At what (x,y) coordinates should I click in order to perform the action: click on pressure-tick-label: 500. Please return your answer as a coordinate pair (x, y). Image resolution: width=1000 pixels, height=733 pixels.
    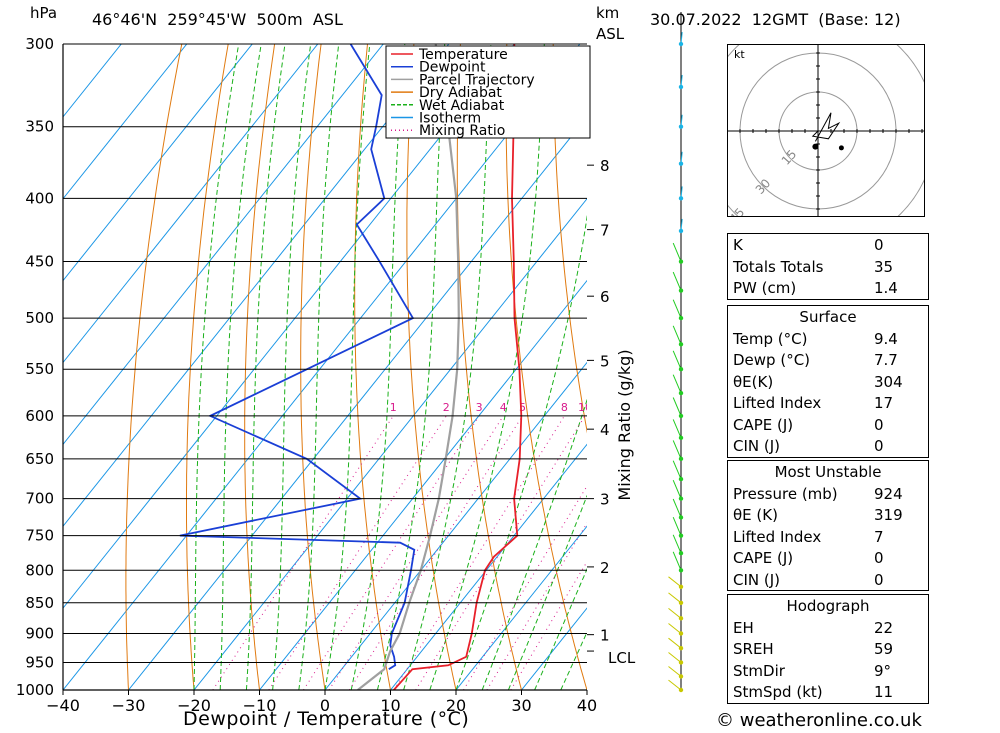
    Looking at the image, I should click on (39, 318).